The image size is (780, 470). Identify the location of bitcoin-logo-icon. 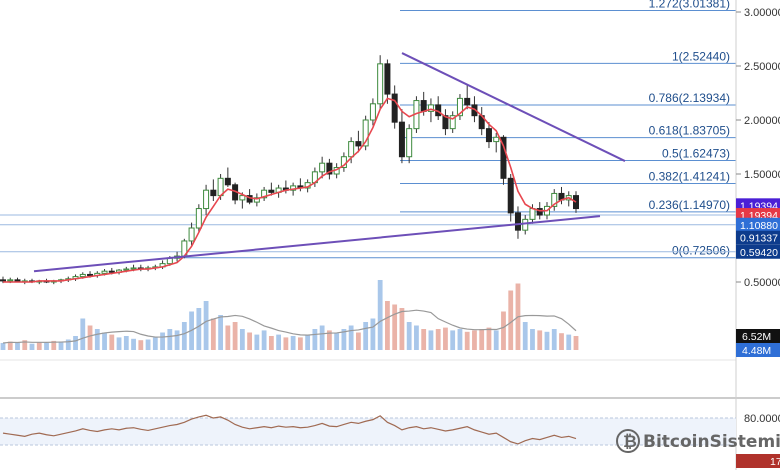
(628, 441).